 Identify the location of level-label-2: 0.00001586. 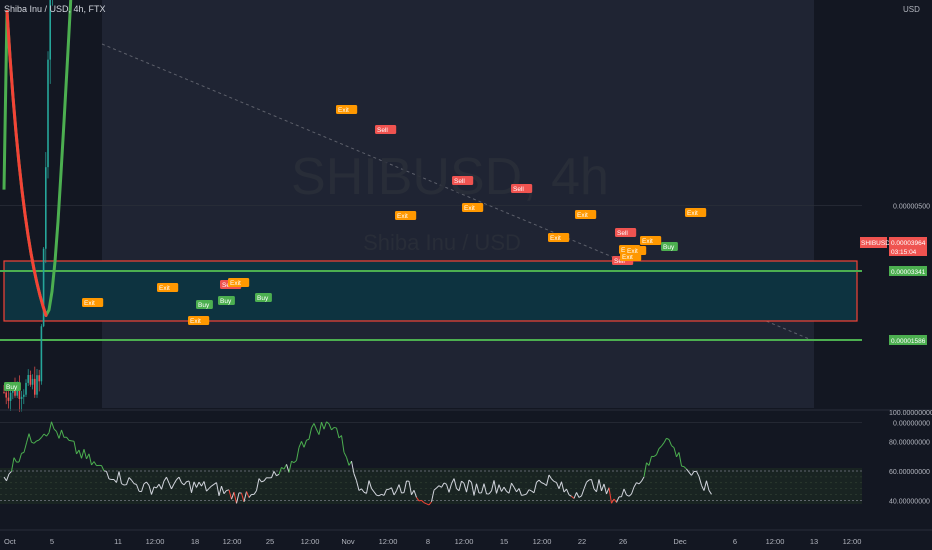
(908, 341).